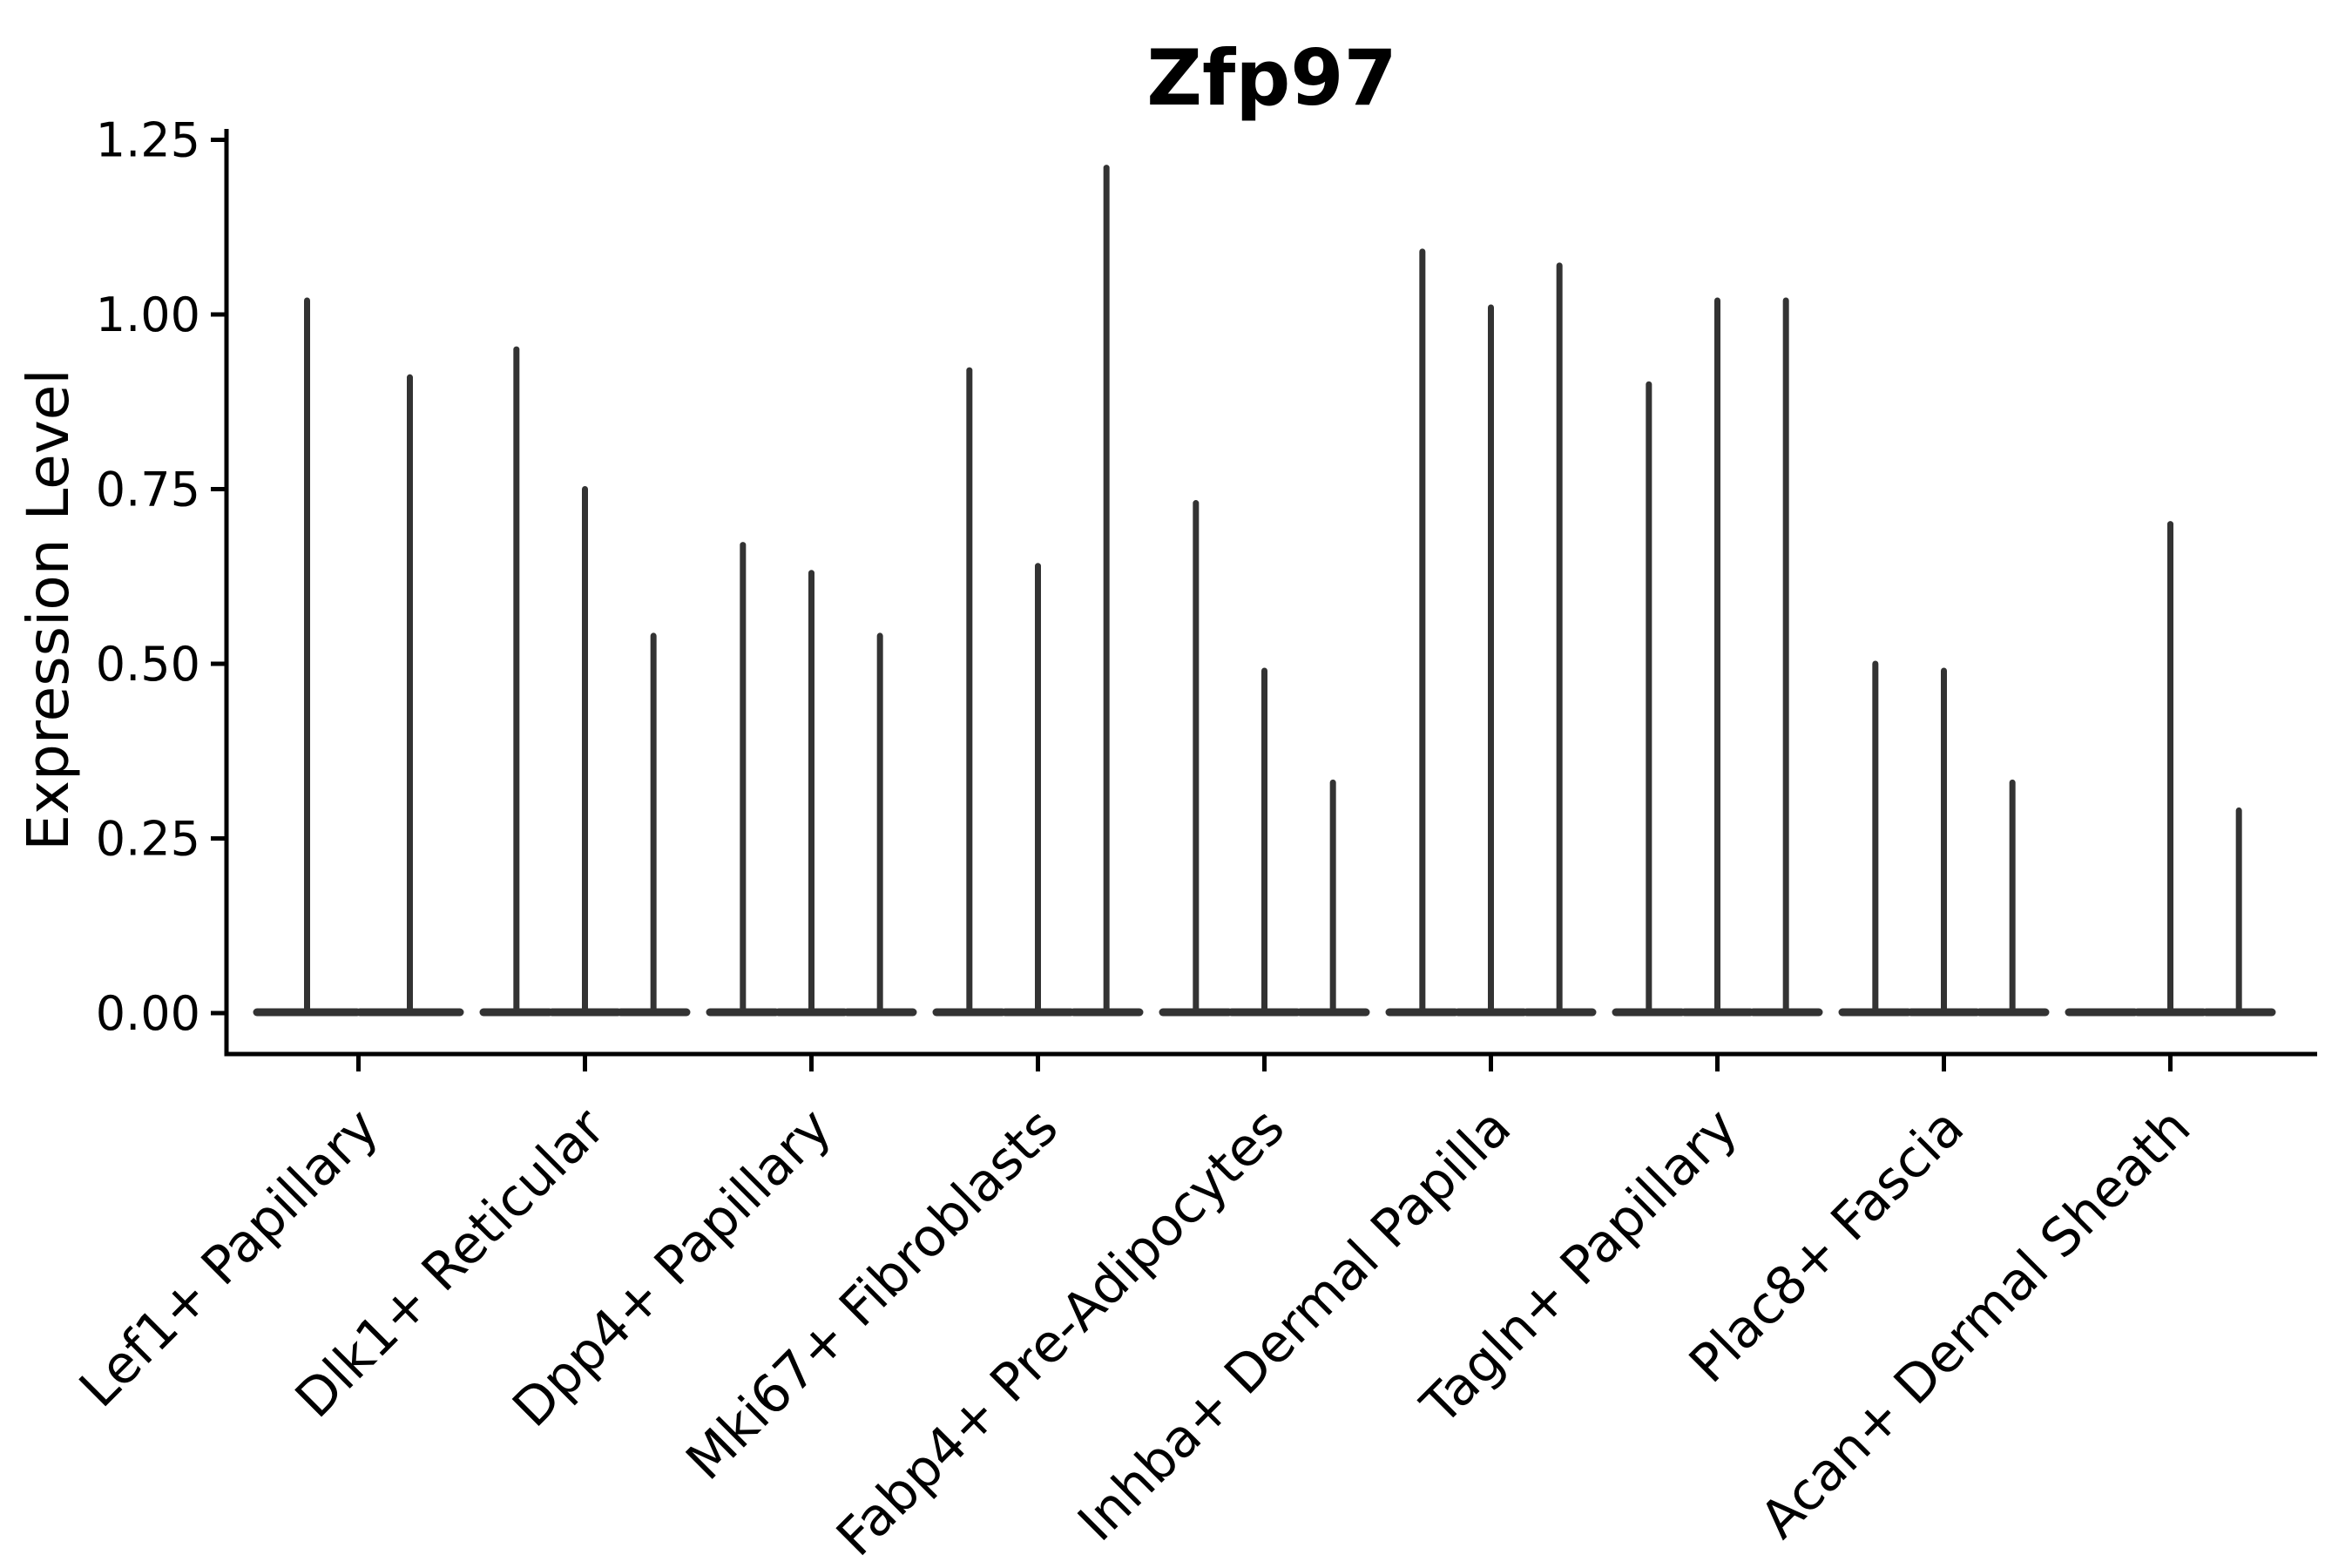 Image resolution: width=2352 pixels, height=1568 pixels. Describe the element at coordinates (148, 140) in the screenshot. I see `y-tick-label: 1.25` at that location.